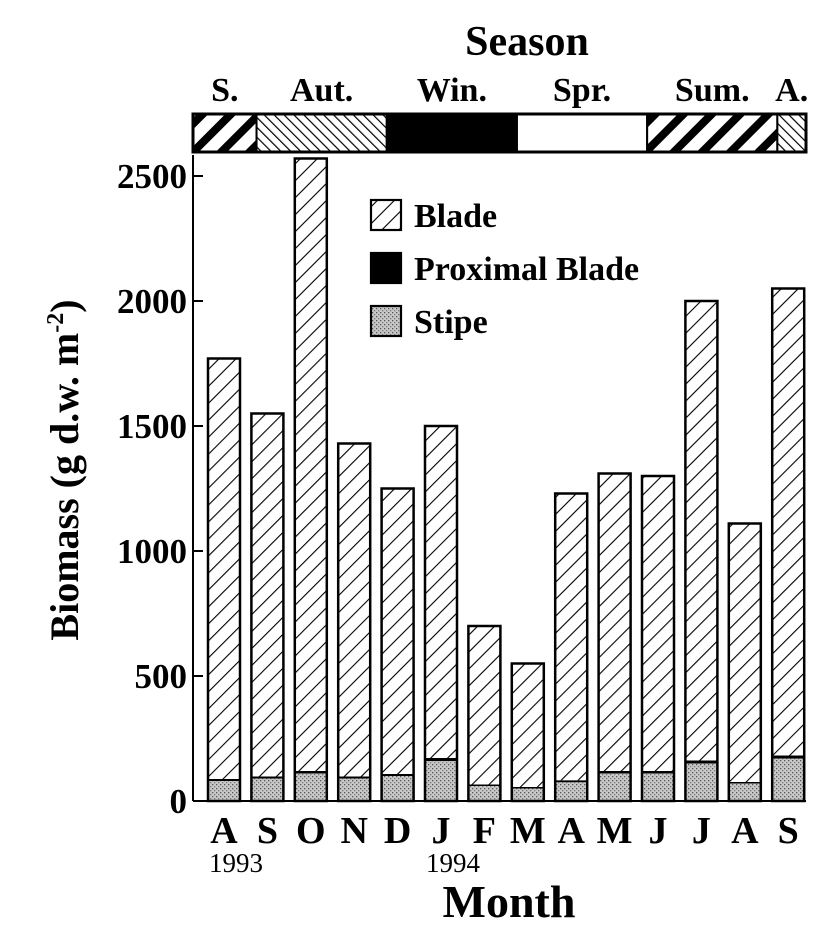 The height and width of the screenshot is (930, 822). What do you see at coordinates (509, 901) in the screenshot?
I see `x-axis-label: Month` at bounding box center [509, 901].